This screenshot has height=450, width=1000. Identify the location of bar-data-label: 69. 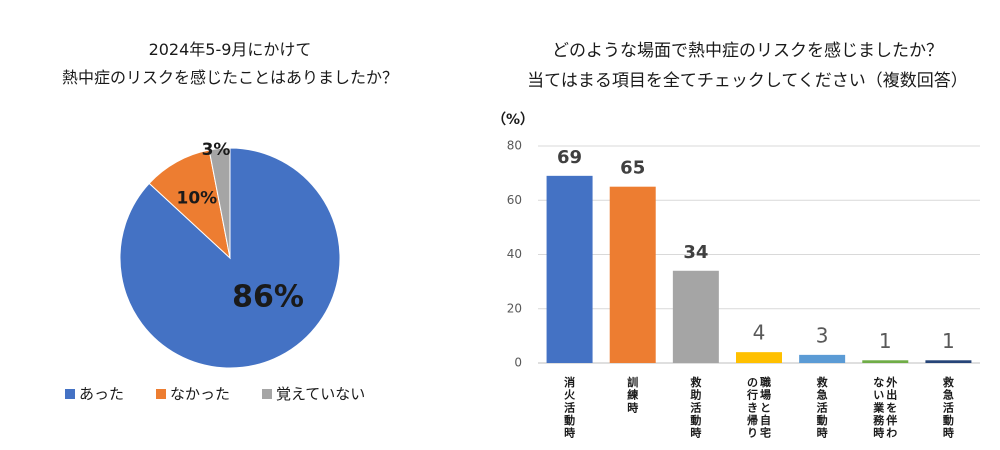
(569, 157).